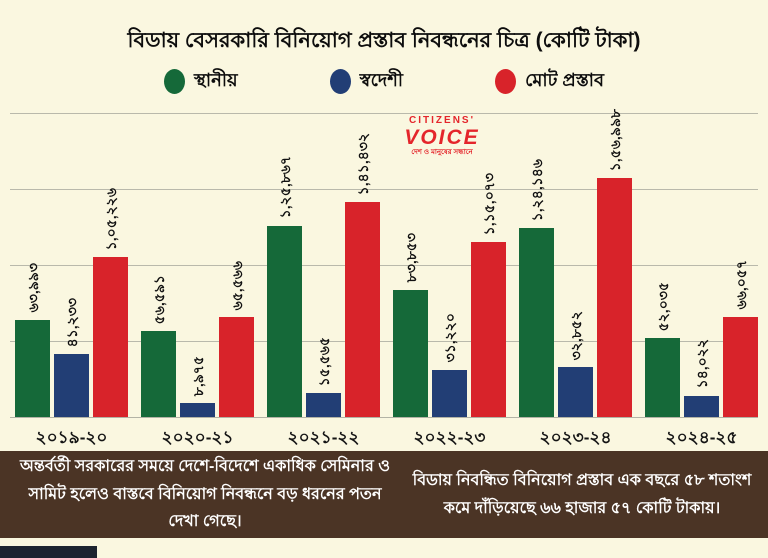 This screenshot has width=768, height=558. What do you see at coordinates (48, 552) in the screenshot?
I see `footer-strip` at bounding box center [48, 552].